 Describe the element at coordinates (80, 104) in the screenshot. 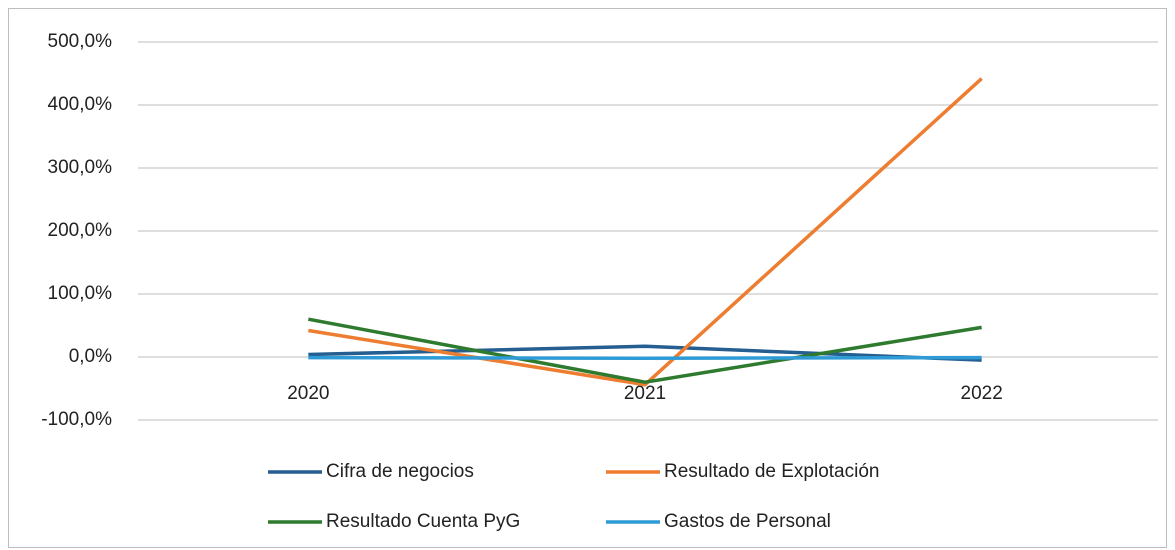

I see `y-tick-label: 400,0%` at that location.